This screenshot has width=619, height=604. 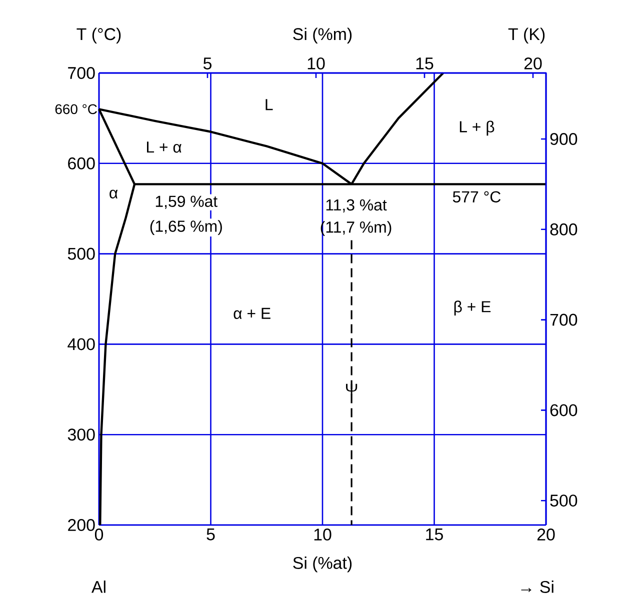 I want to click on y2-tick-label: 500, so click(x=564, y=500).